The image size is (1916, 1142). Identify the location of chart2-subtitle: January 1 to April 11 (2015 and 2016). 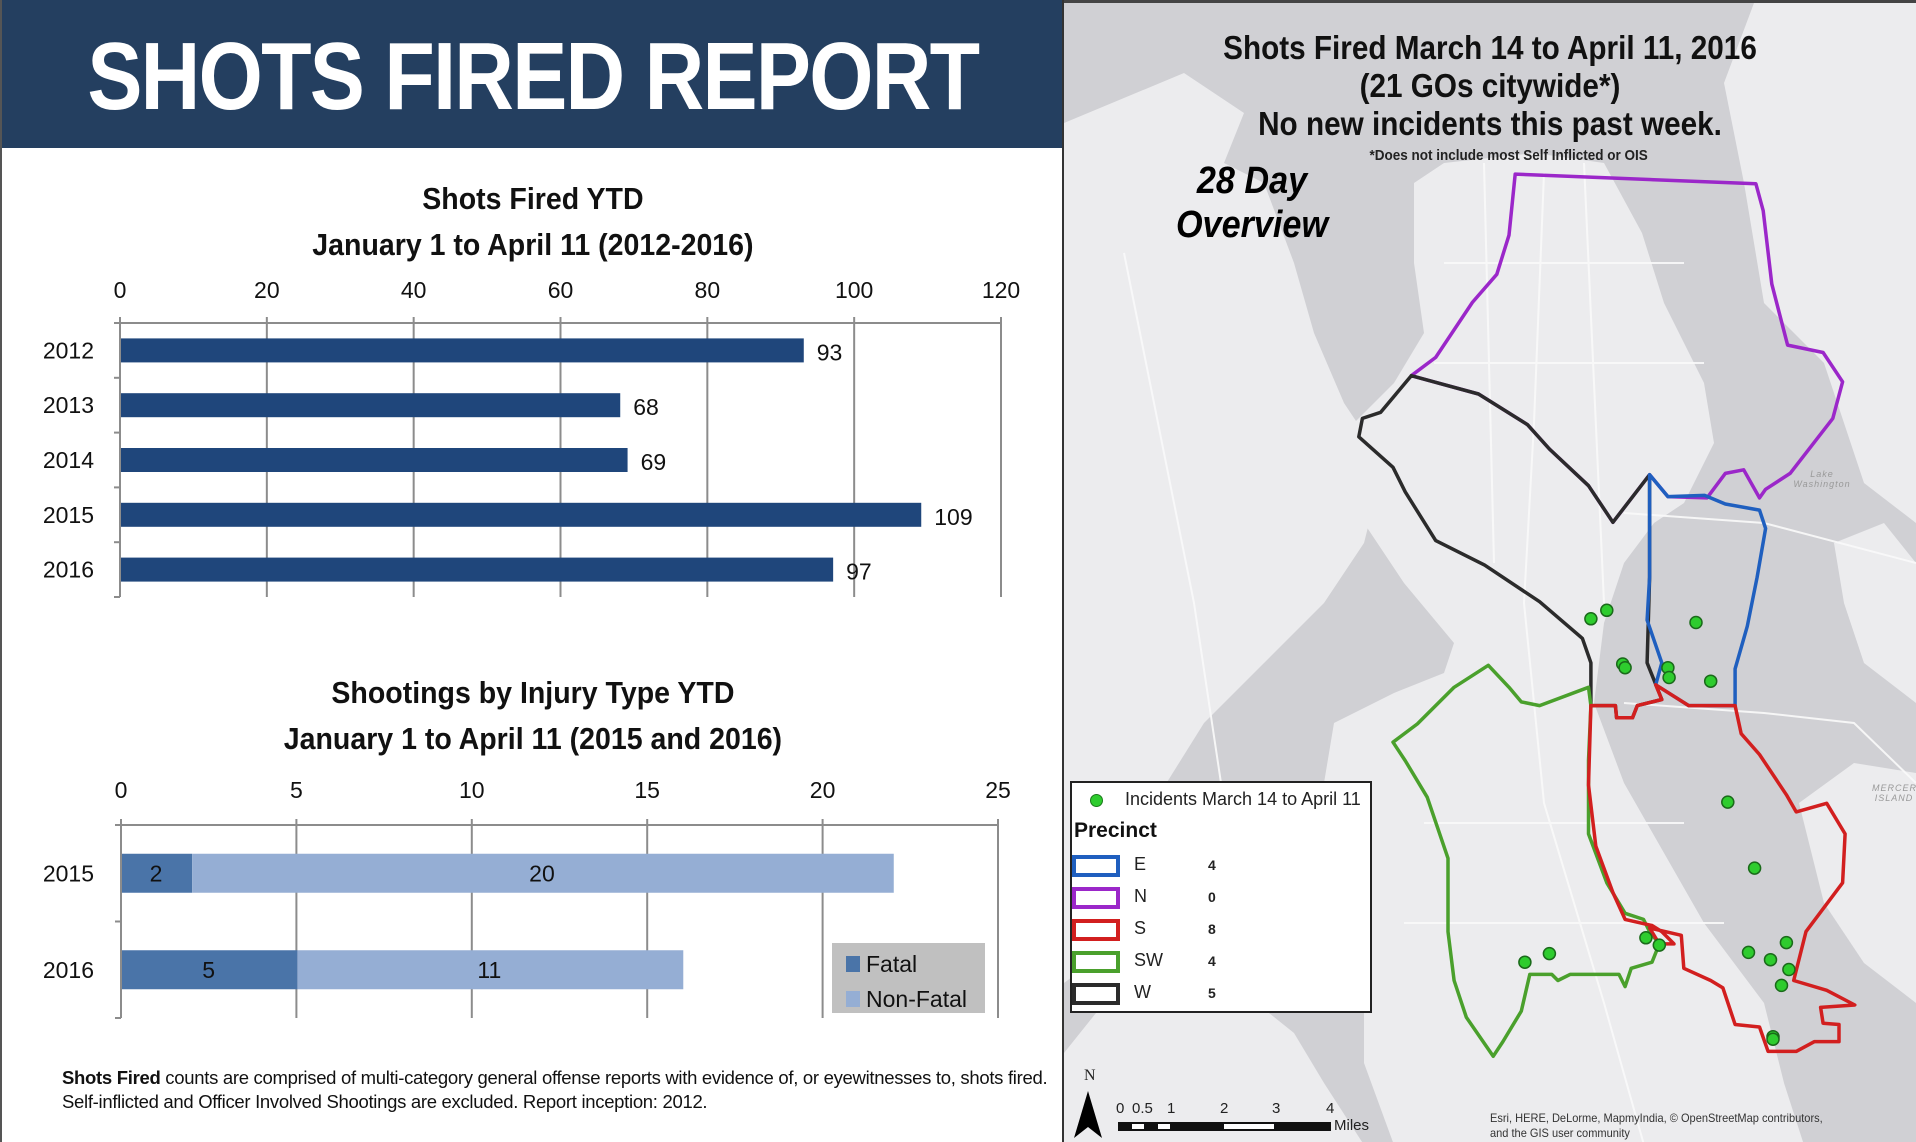
(533, 738).